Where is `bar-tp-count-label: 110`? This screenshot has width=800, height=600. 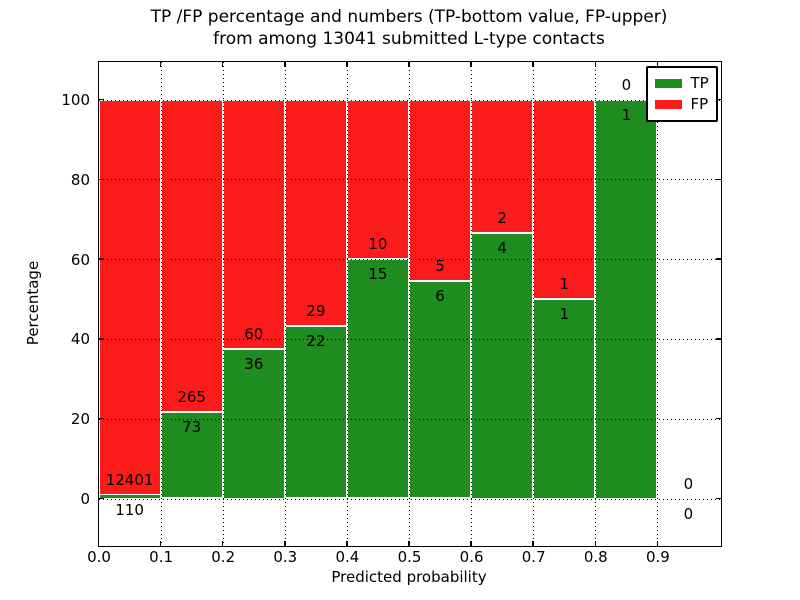
bar-tp-count-label: 110 is located at coordinates (129, 509).